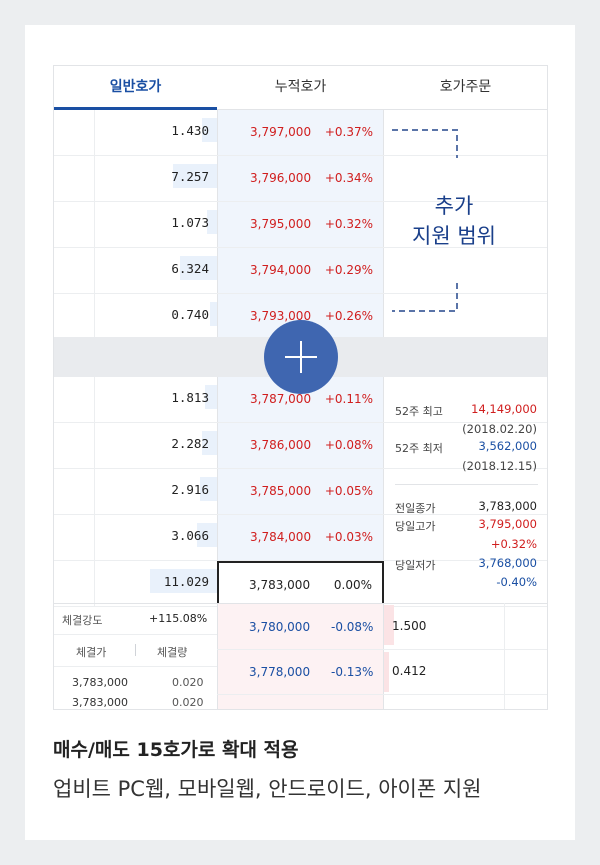 Image resolution: width=600 pixels, height=865 pixels. I want to click on lower-col-divider, so click(504, 656).